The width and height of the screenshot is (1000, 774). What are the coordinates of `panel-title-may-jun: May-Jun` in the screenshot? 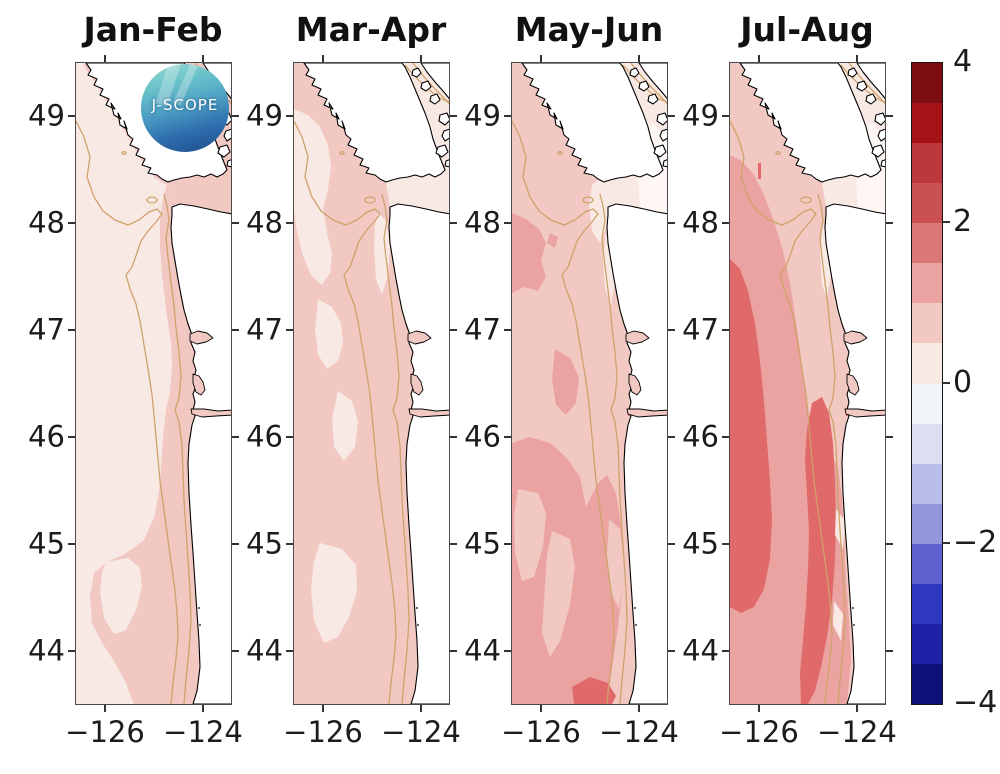 It's located at (589, 29).